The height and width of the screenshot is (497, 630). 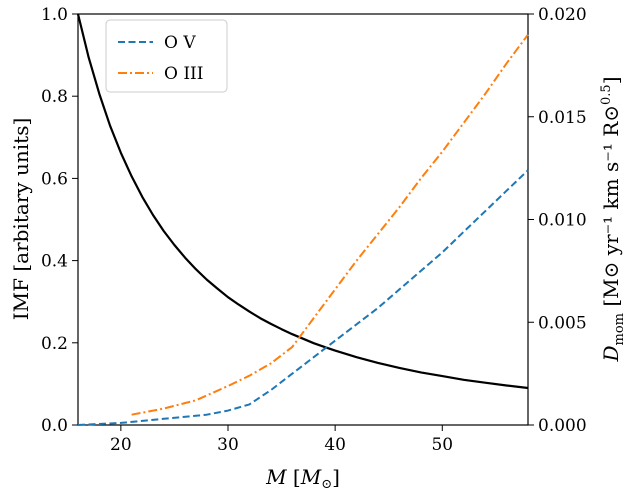 What do you see at coordinates (335, 445) in the screenshot?
I see `x-tick-label: 40` at bounding box center [335, 445].